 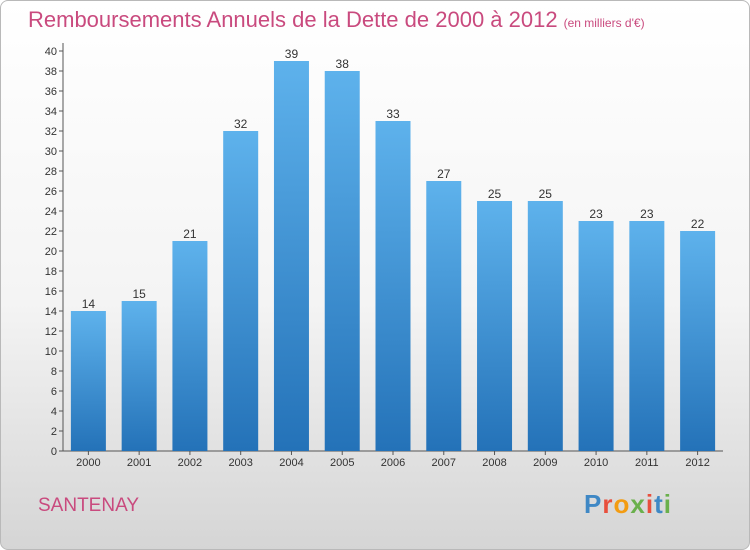 I want to click on y-tick-label: 8, so click(x=54, y=372).